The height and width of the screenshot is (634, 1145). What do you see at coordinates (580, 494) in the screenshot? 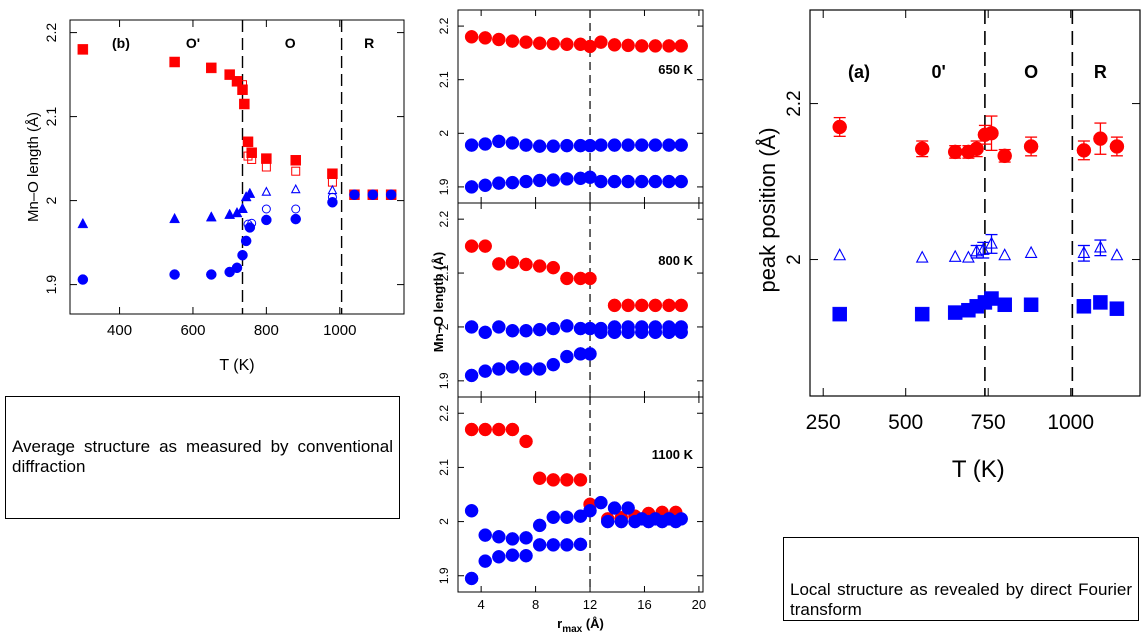
I see `middle-plot-frame` at bounding box center [580, 494].